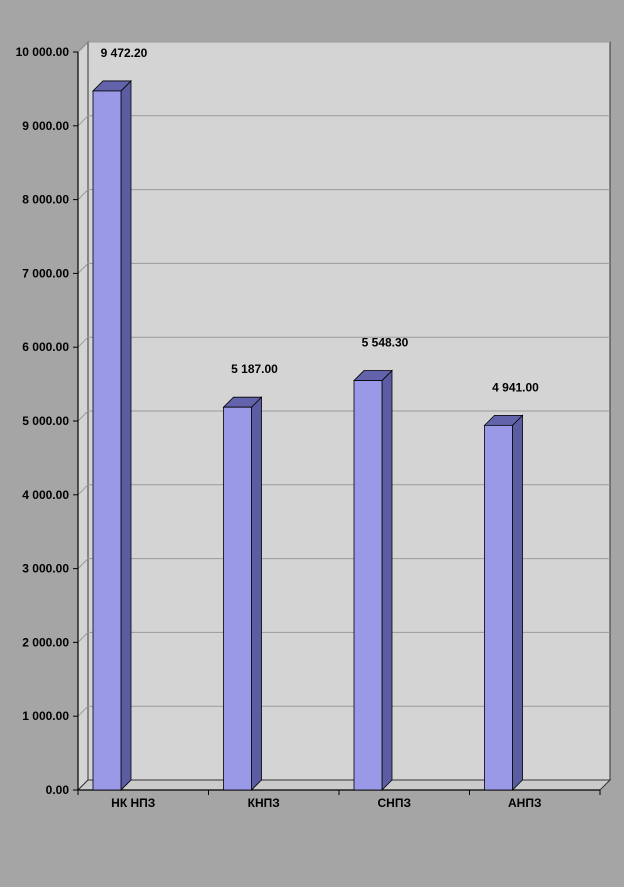 The width and height of the screenshot is (624, 887). I want to click on y-tick-label: 0.00, so click(58, 790).